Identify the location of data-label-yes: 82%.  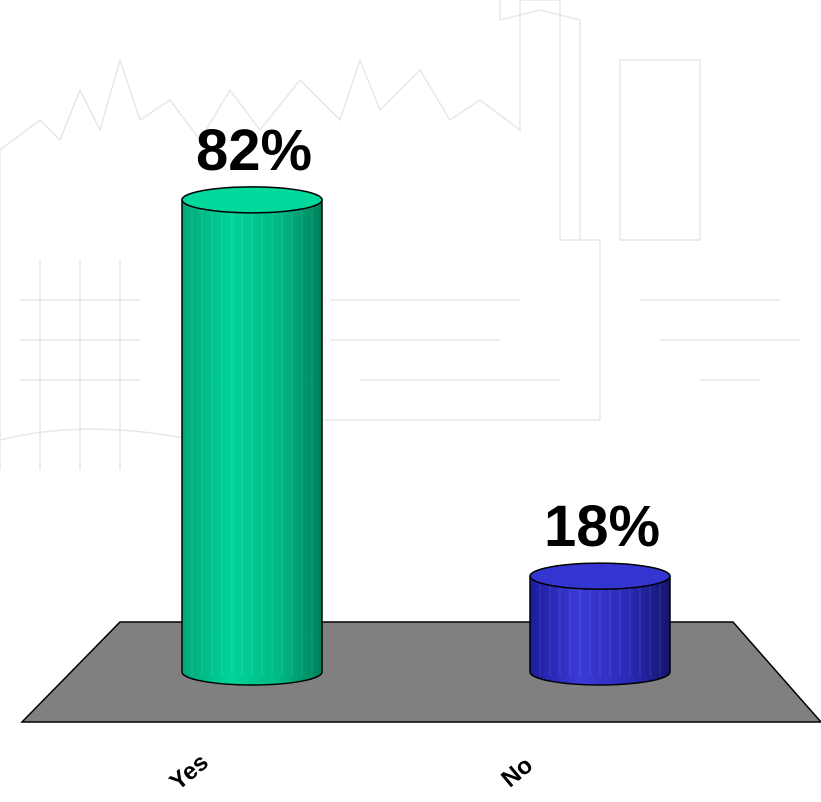
(254, 150).